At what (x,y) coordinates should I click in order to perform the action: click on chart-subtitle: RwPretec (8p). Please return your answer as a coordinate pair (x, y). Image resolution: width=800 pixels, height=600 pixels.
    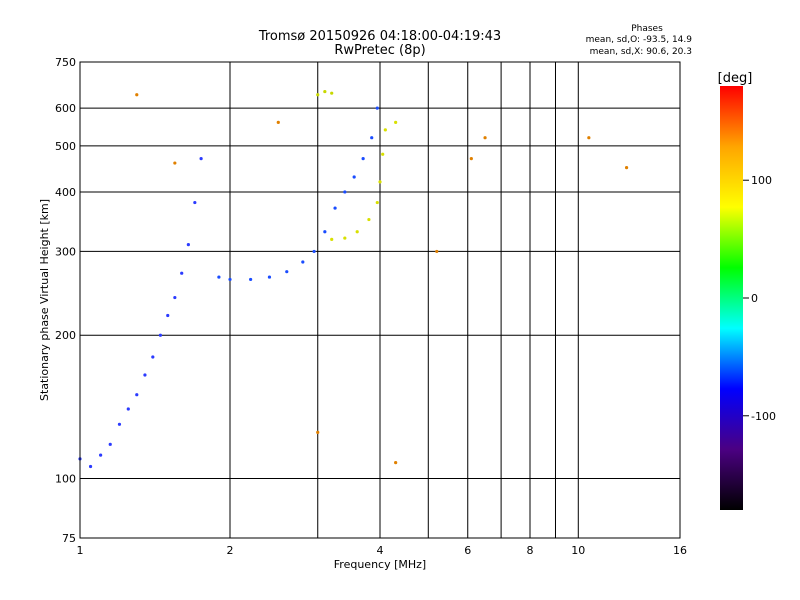
    Looking at the image, I should click on (379, 50).